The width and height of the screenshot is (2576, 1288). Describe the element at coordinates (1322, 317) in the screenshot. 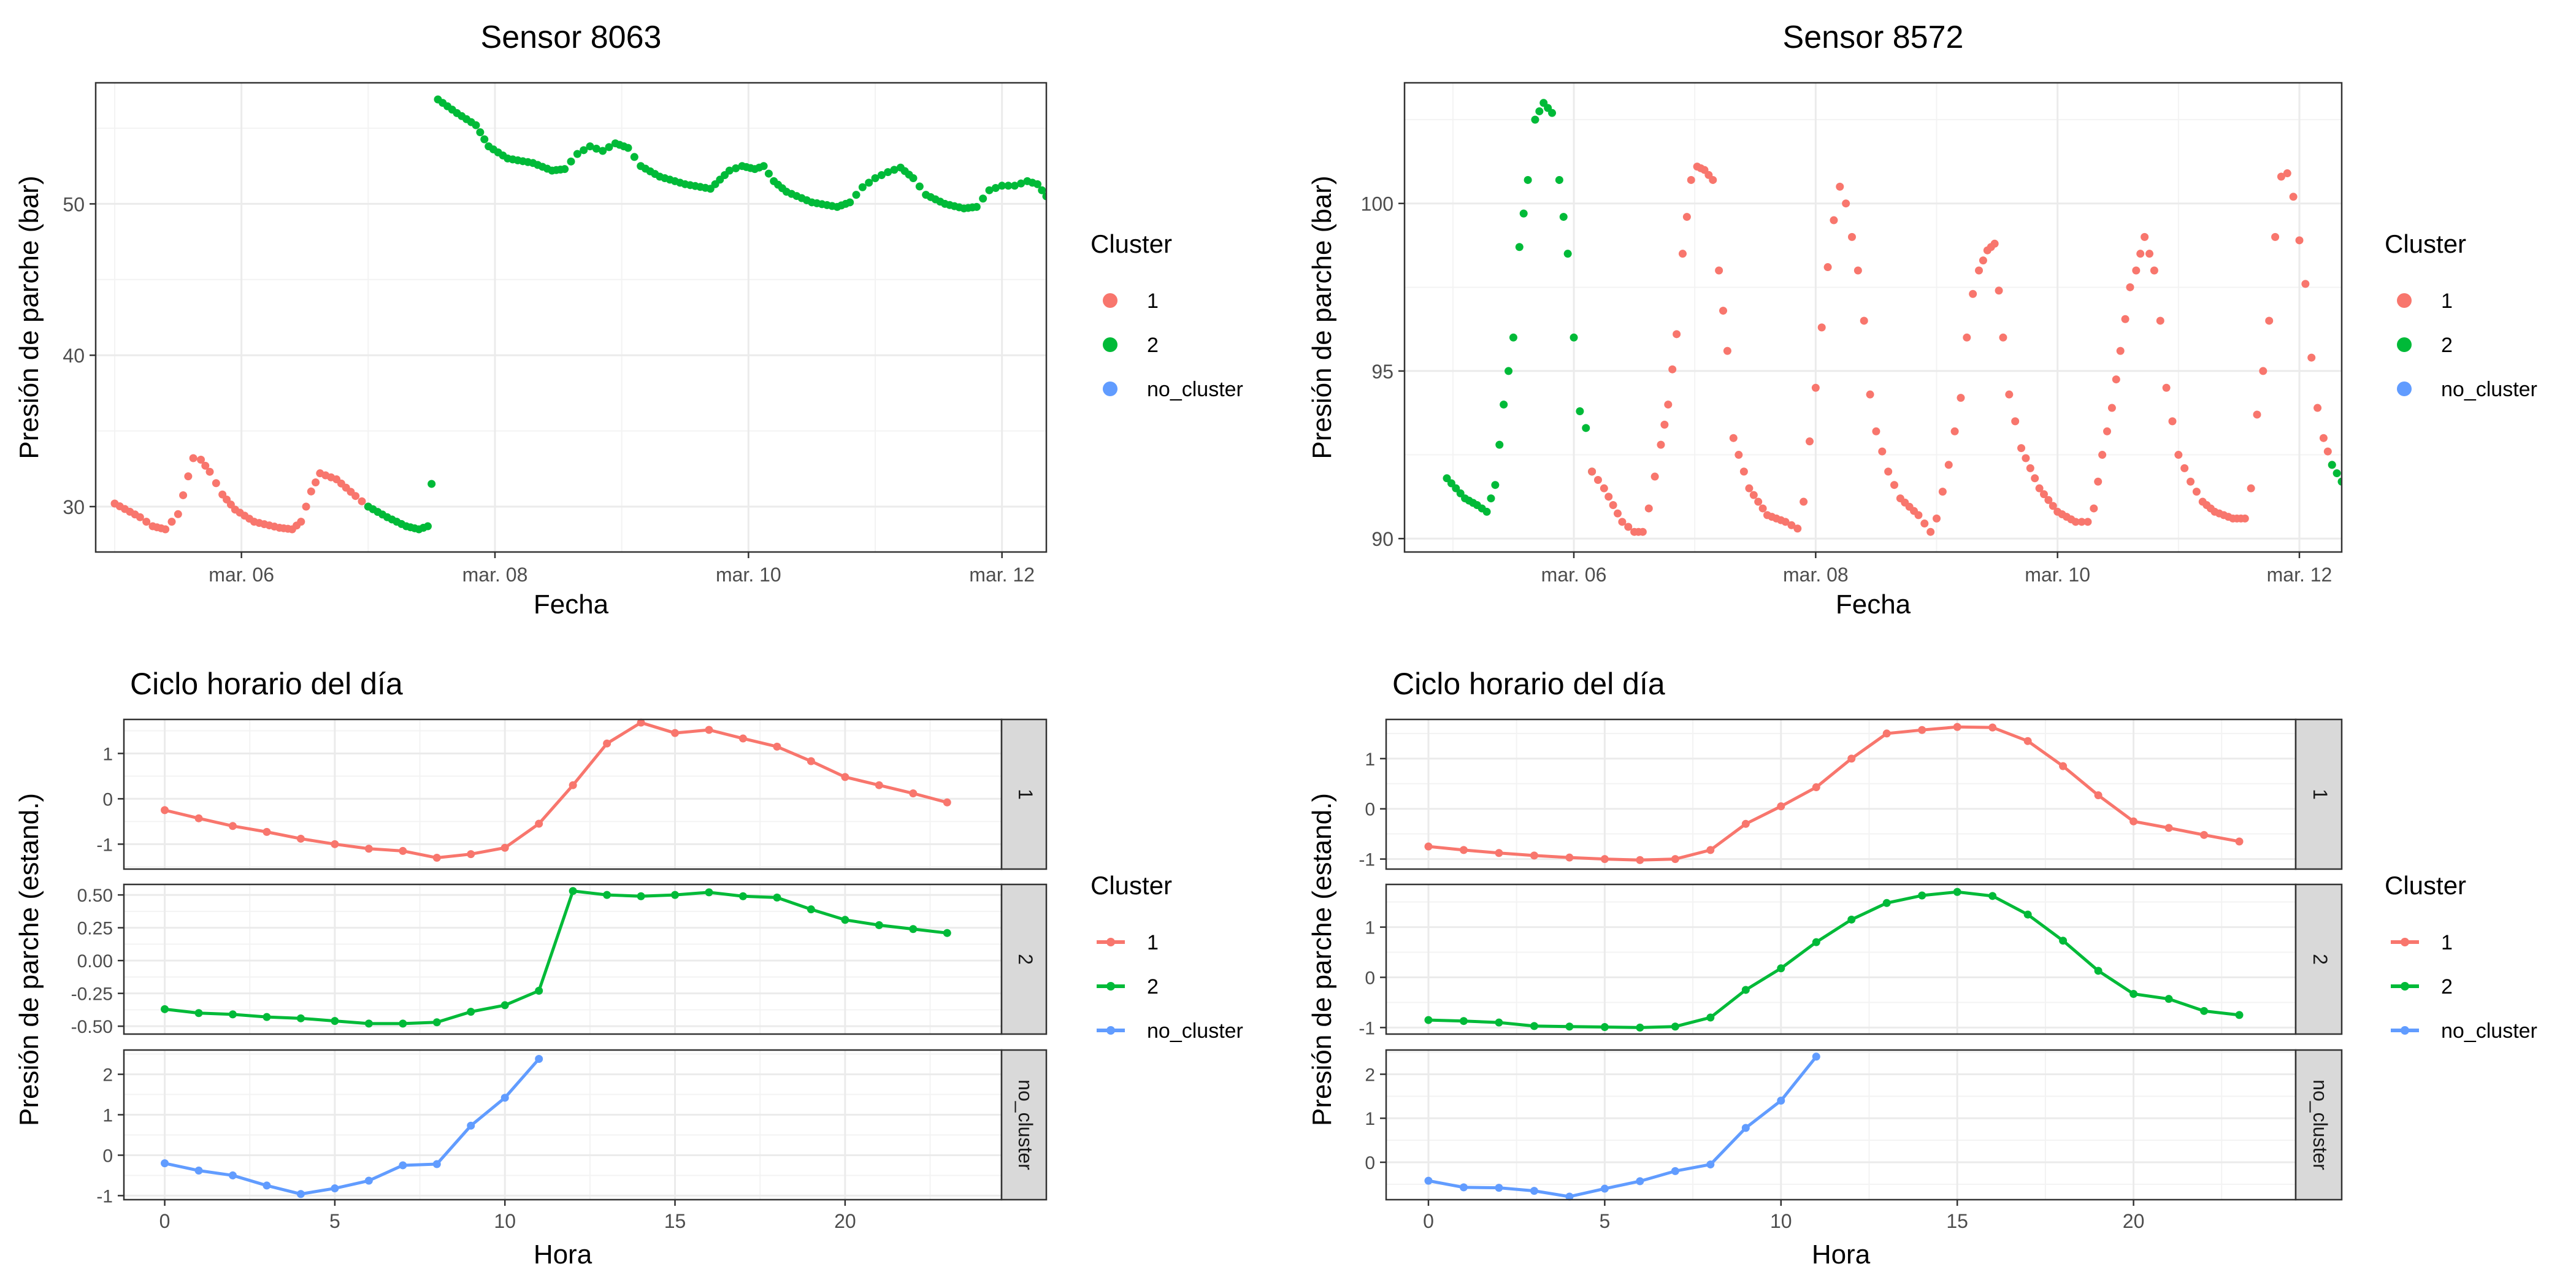

I see `y-axis-title: Presión de parche (bar)` at that location.